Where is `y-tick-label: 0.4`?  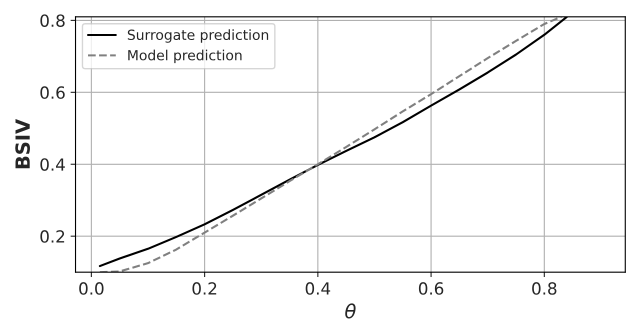
y-tick-label: 0.4 is located at coordinates (52, 164).